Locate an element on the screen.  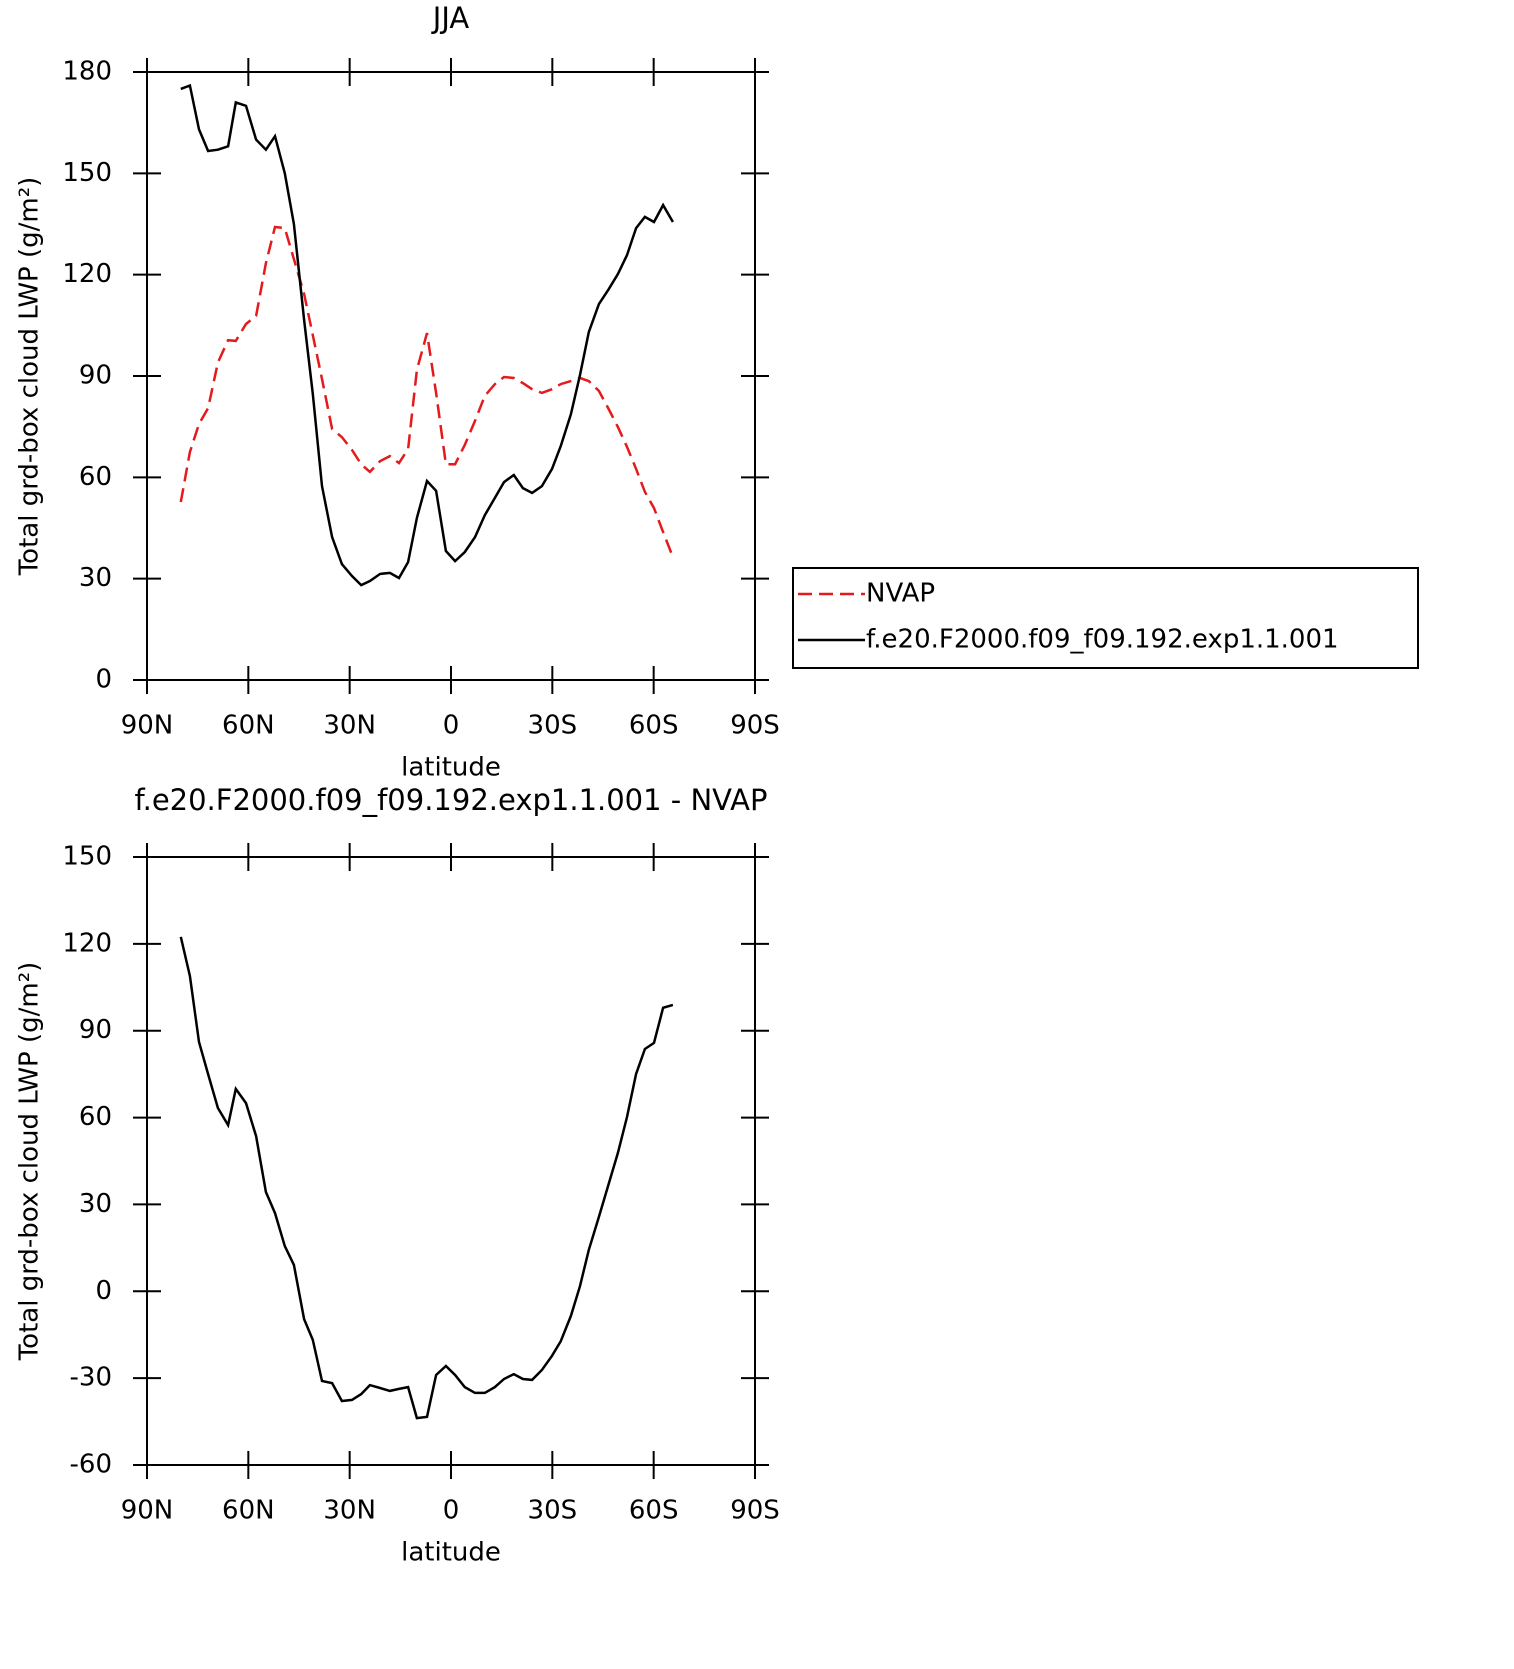
legend-label: NVAP is located at coordinates (900, 594).